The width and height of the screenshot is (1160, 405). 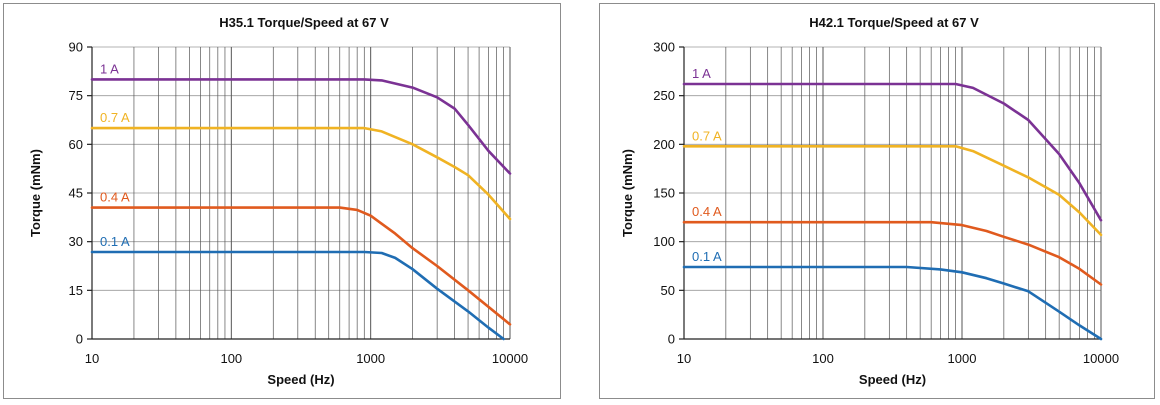 I want to click on c1-y-tick-label-5: 250, so click(x=664, y=95).